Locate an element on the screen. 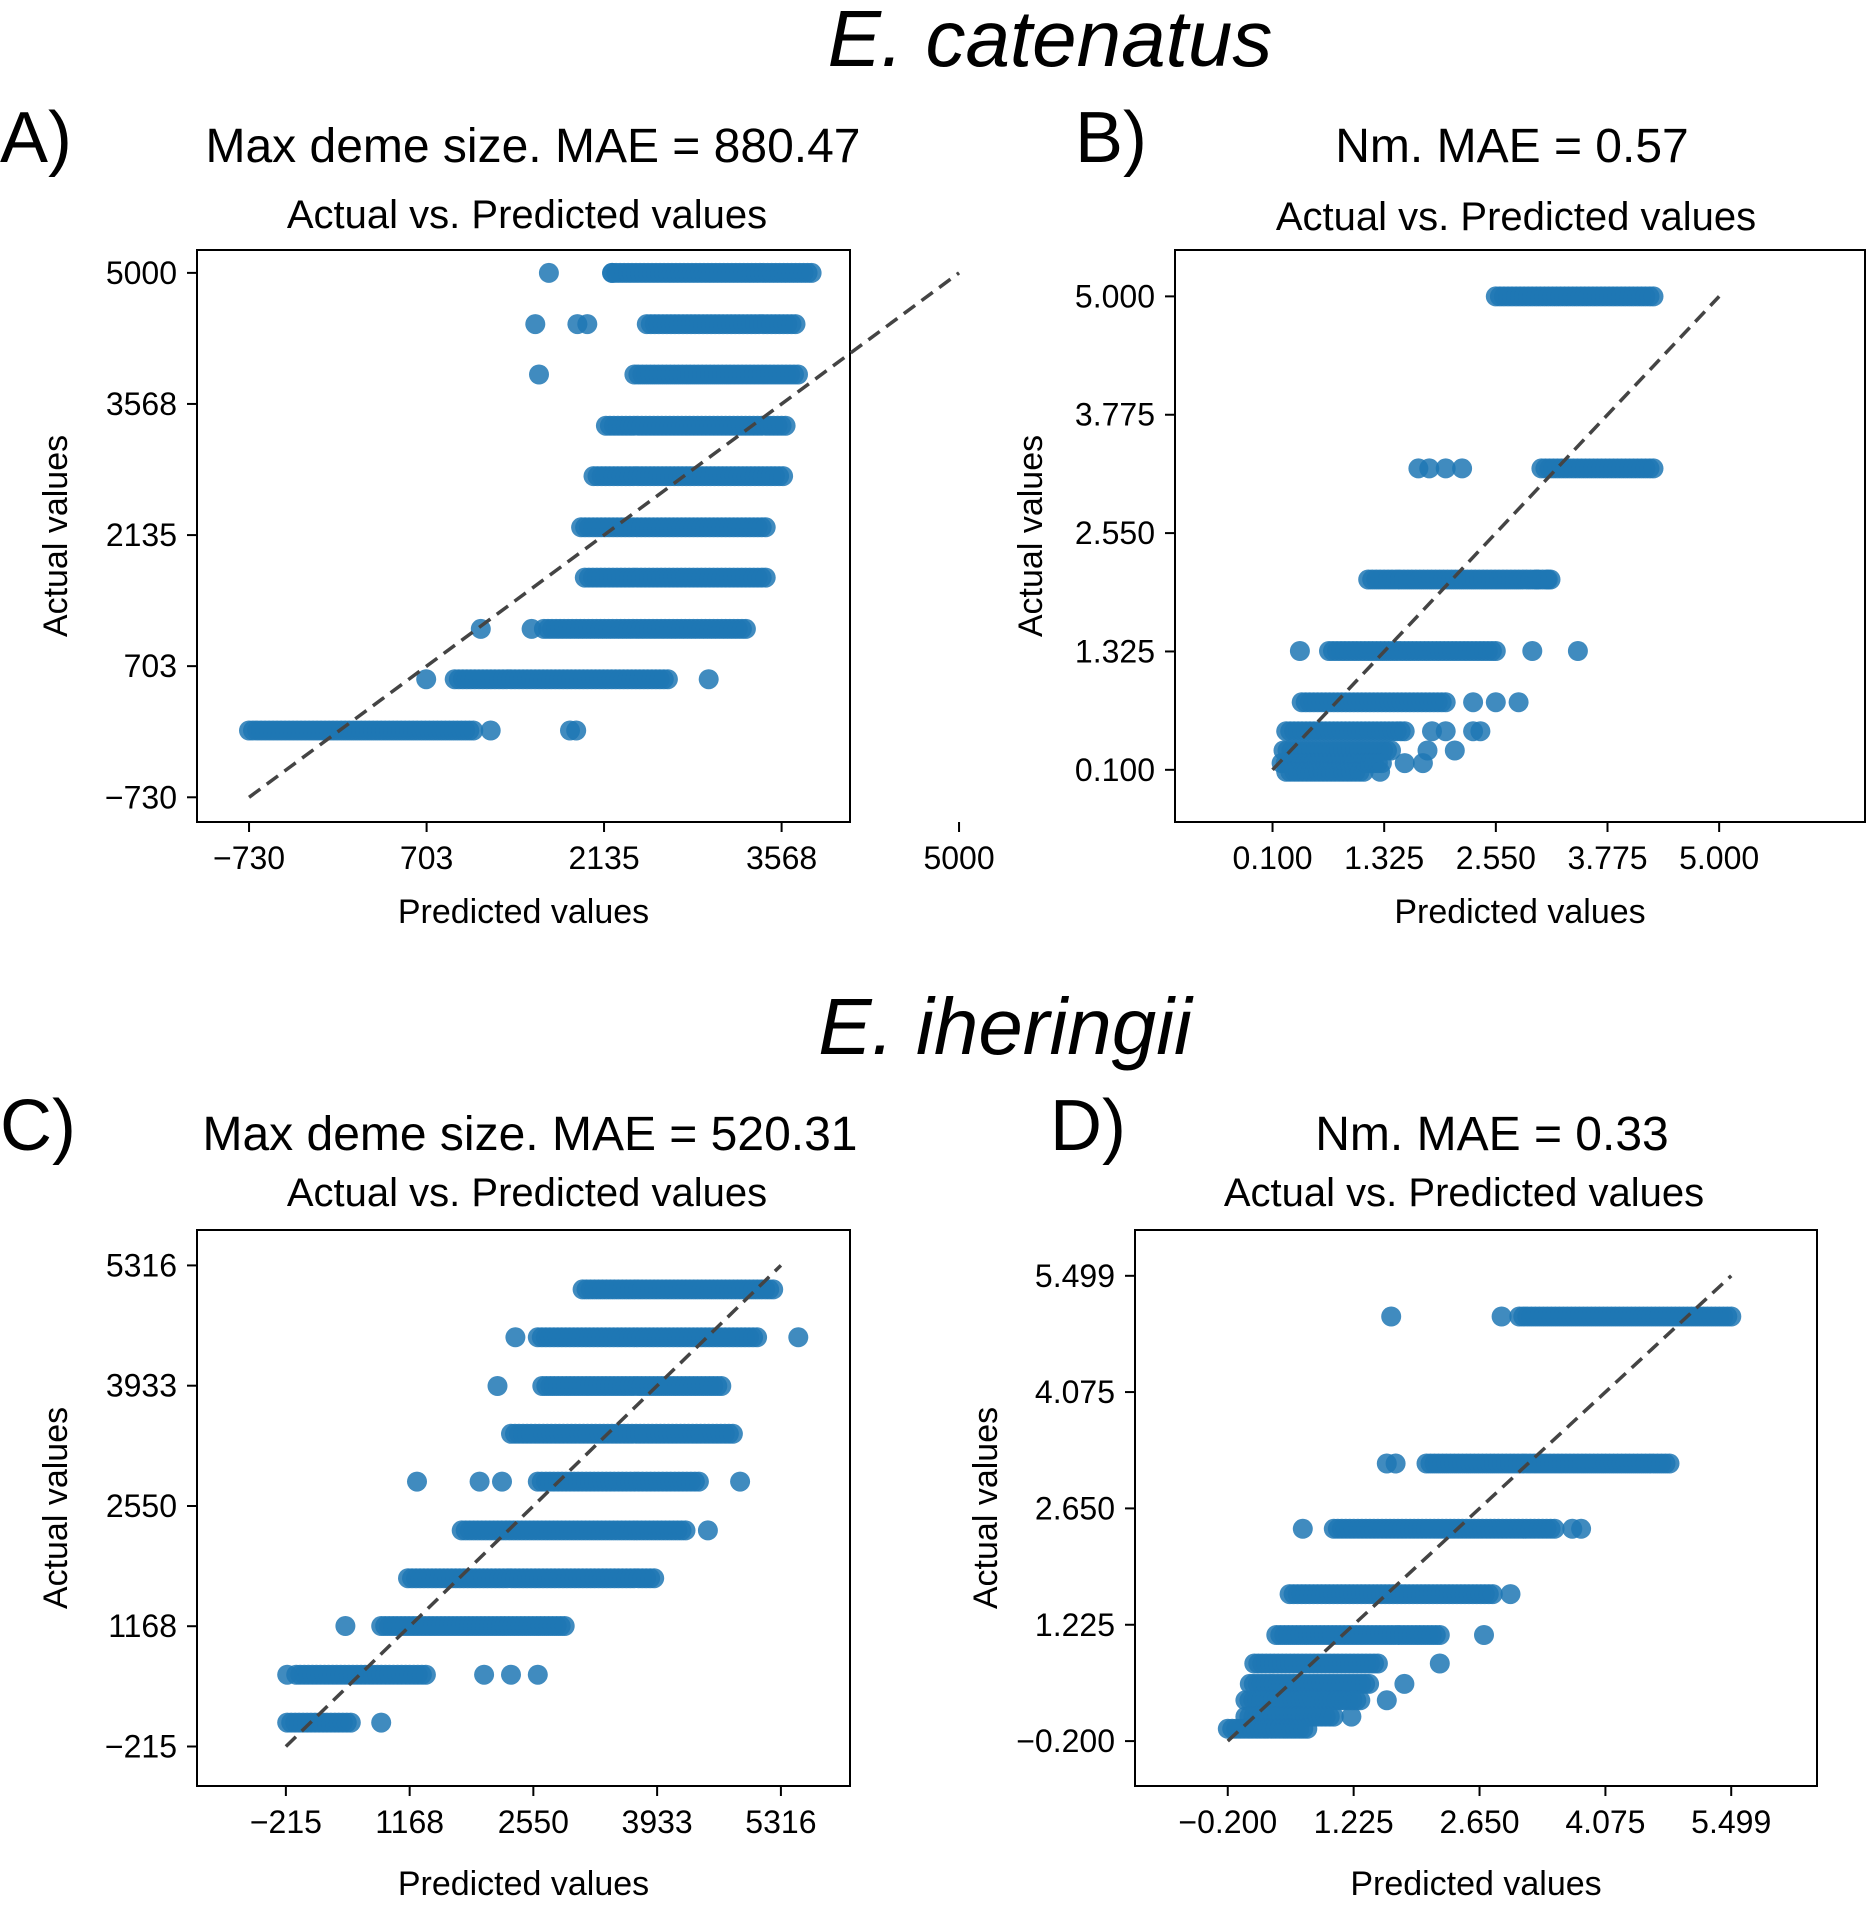 The height and width of the screenshot is (1905, 1870). panel-title: Nm. MAE = 0.57 is located at coordinates (1511, 146).